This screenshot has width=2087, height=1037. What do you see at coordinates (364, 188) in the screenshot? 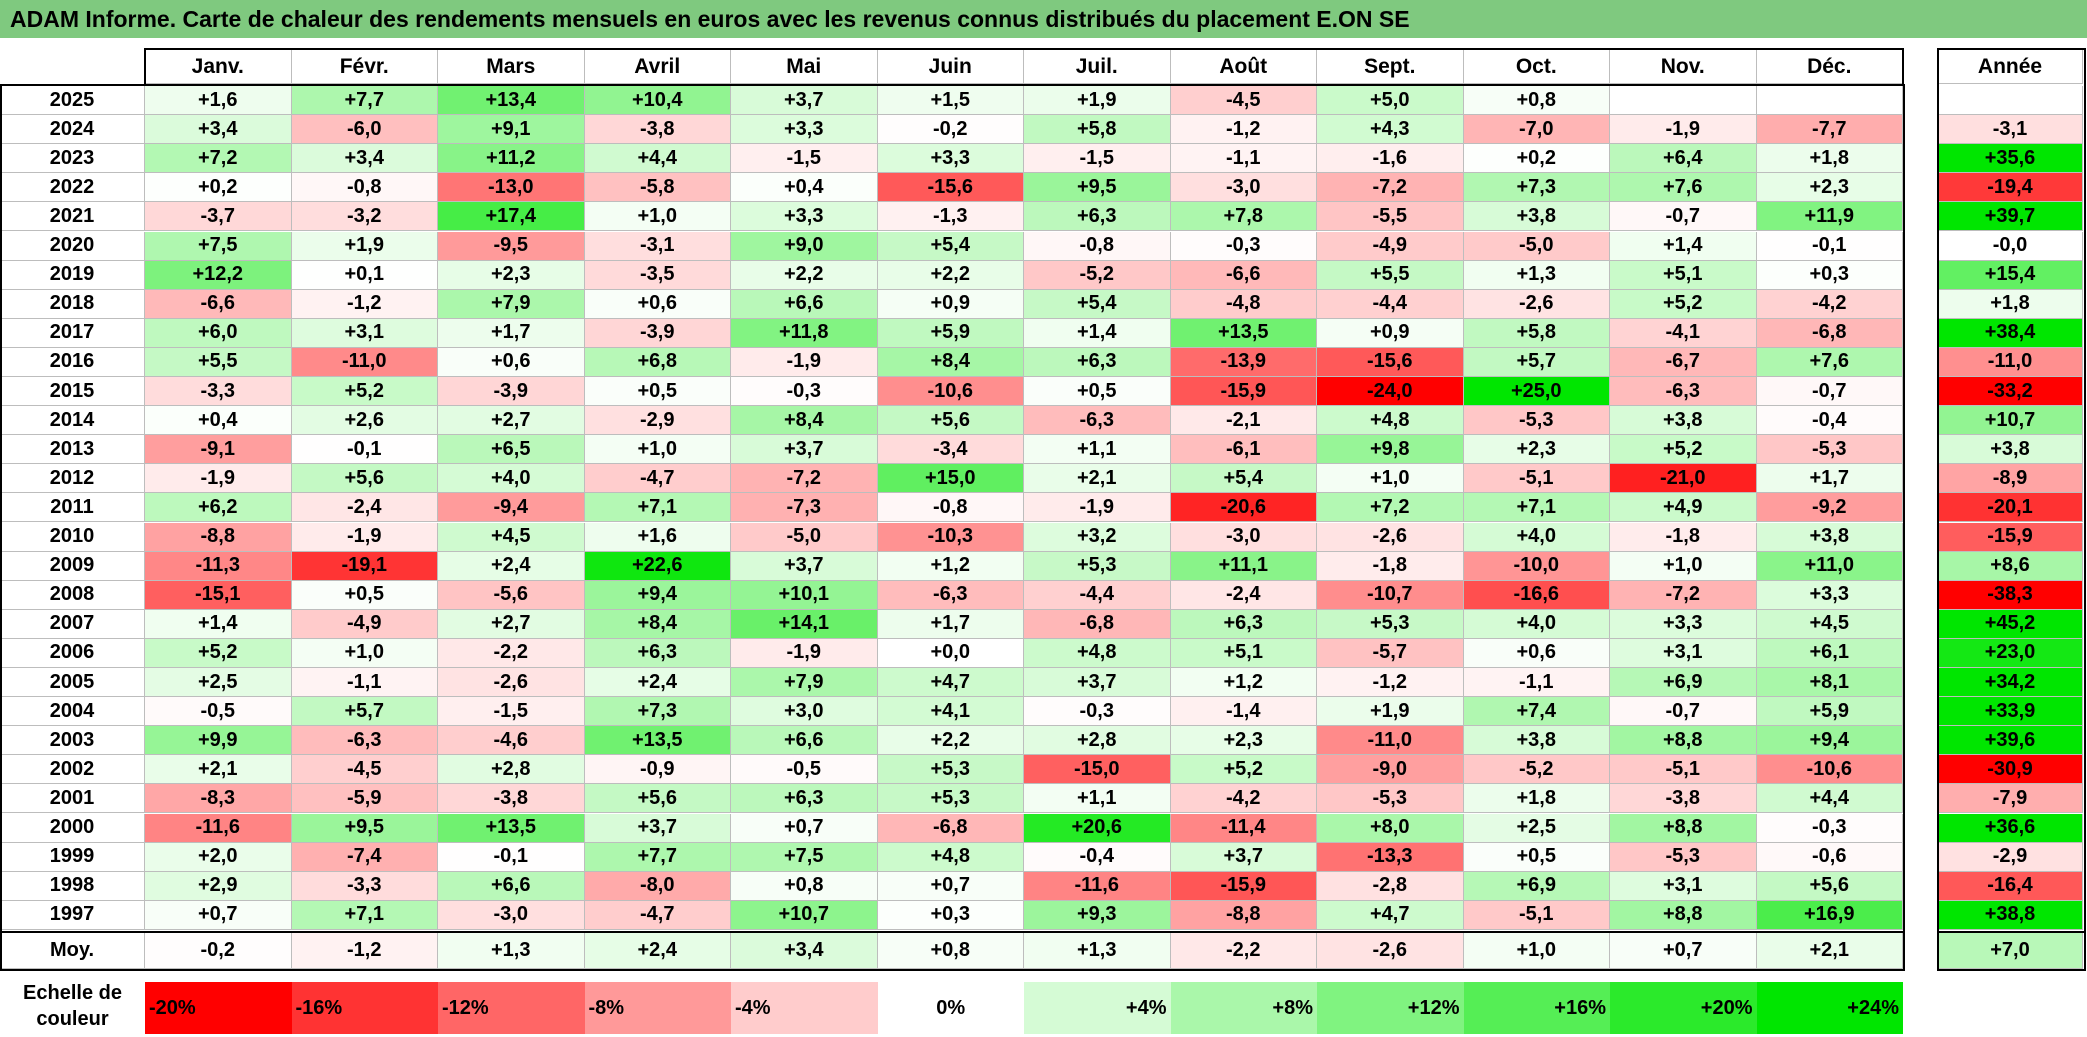
I see `heatmap-cell: -0,8` at bounding box center [364, 188].